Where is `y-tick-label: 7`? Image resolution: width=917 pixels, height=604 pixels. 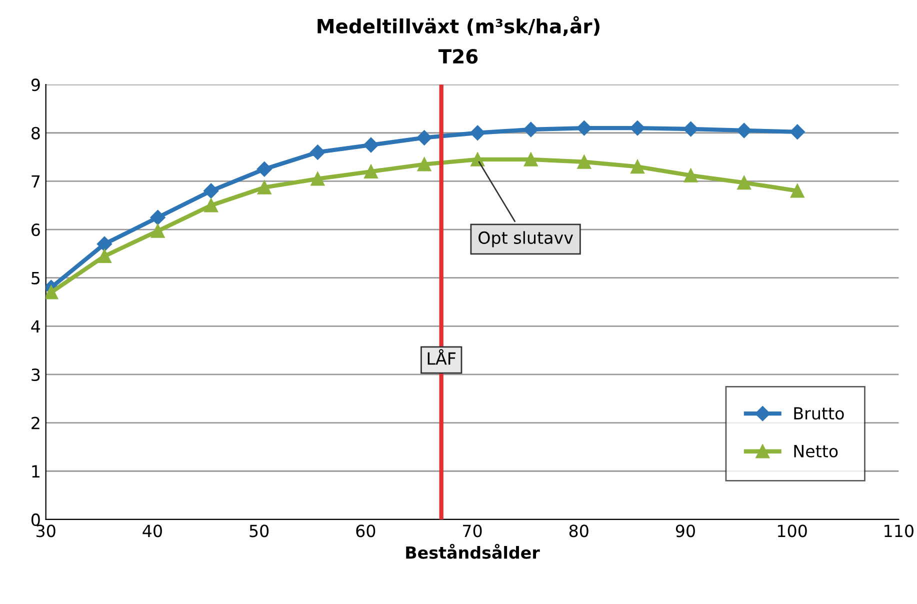 y-tick-label: 7 is located at coordinates (36, 181).